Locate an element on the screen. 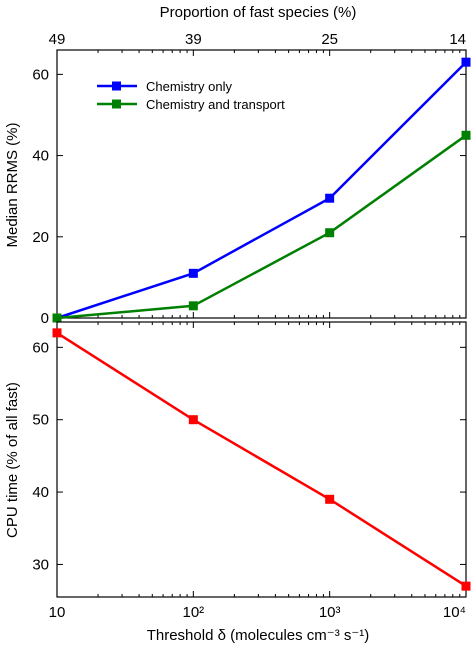 The image size is (474, 648). top-y-tick-label: 0 is located at coordinates (45, 318).